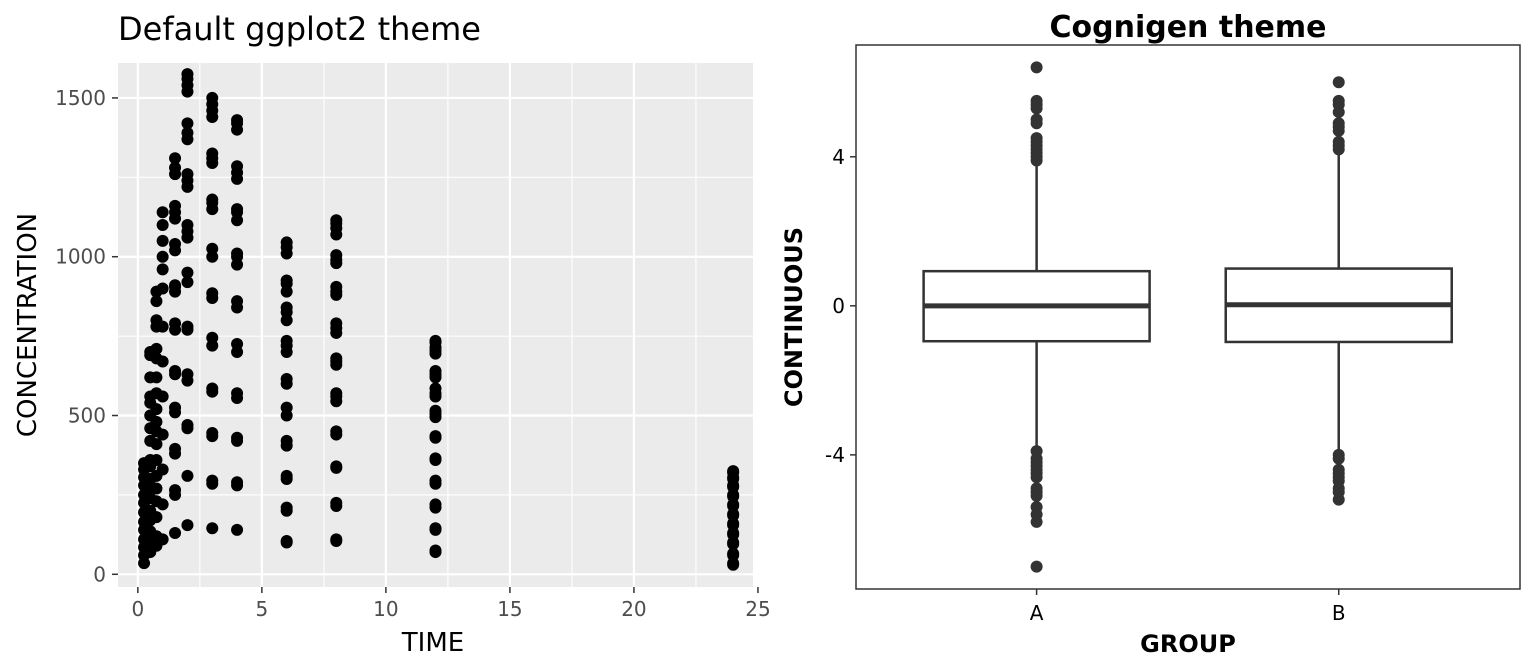 Image resolution: width=1536 pixels, height=672 pixels. Describe the element at coordinates (28, 325) in the screenshot. I see `left-y-axis-label: CONCENTRATION` at that location.